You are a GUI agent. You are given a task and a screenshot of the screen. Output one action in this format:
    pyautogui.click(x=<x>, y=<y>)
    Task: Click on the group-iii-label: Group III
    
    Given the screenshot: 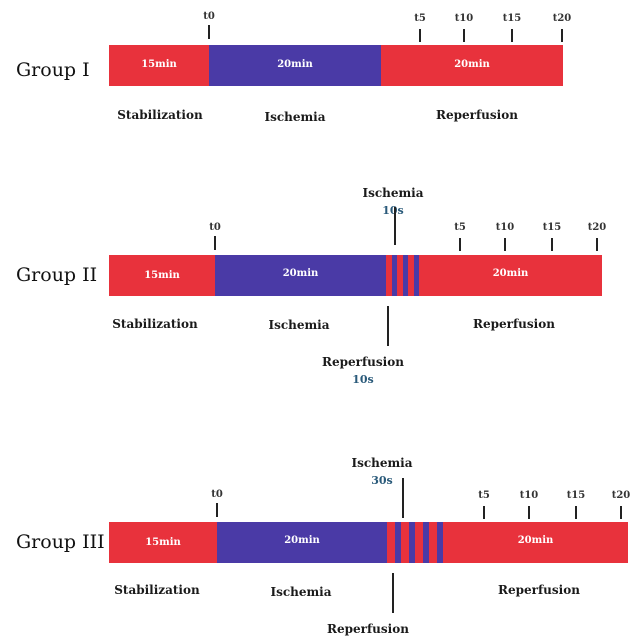 What is the action you would take?
    pyautogui.click(x=60, y=542)
    